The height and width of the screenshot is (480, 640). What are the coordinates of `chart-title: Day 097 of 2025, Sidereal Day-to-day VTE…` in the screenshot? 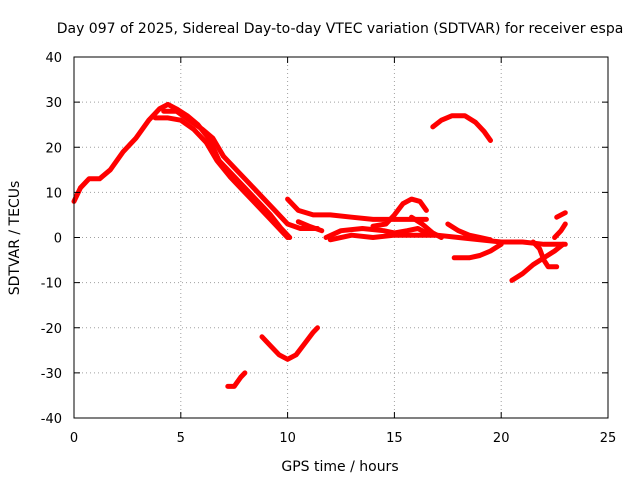 It's located at (340, 29).